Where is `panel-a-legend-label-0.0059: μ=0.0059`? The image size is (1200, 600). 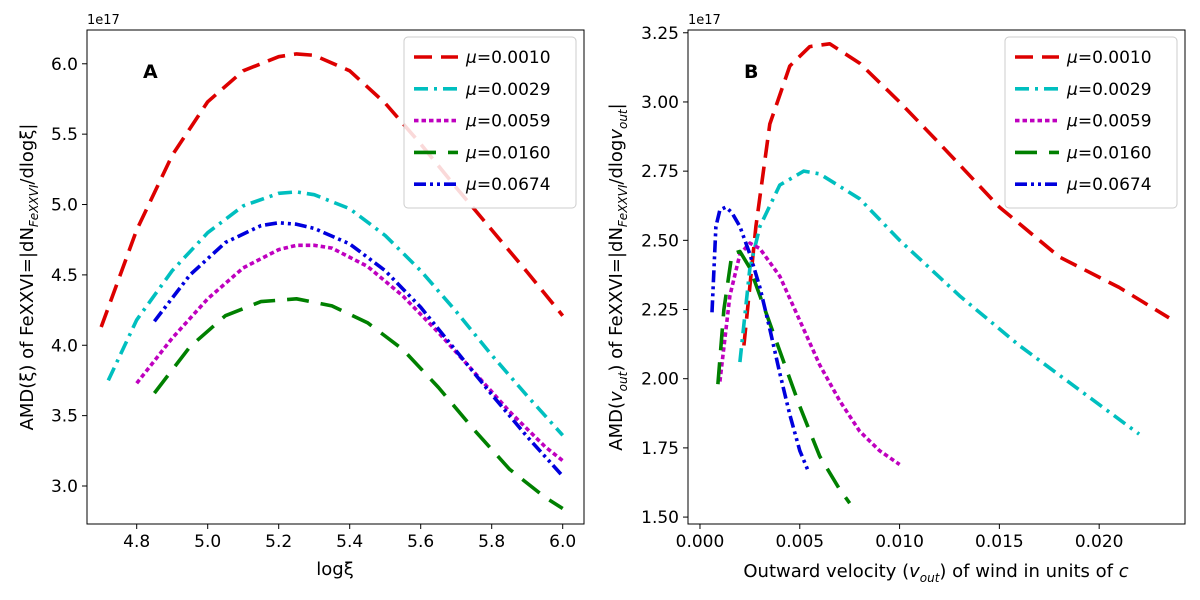 panel-a-legend-label-0.0059: μ=0.0059 is located at coordinates (508, 122).